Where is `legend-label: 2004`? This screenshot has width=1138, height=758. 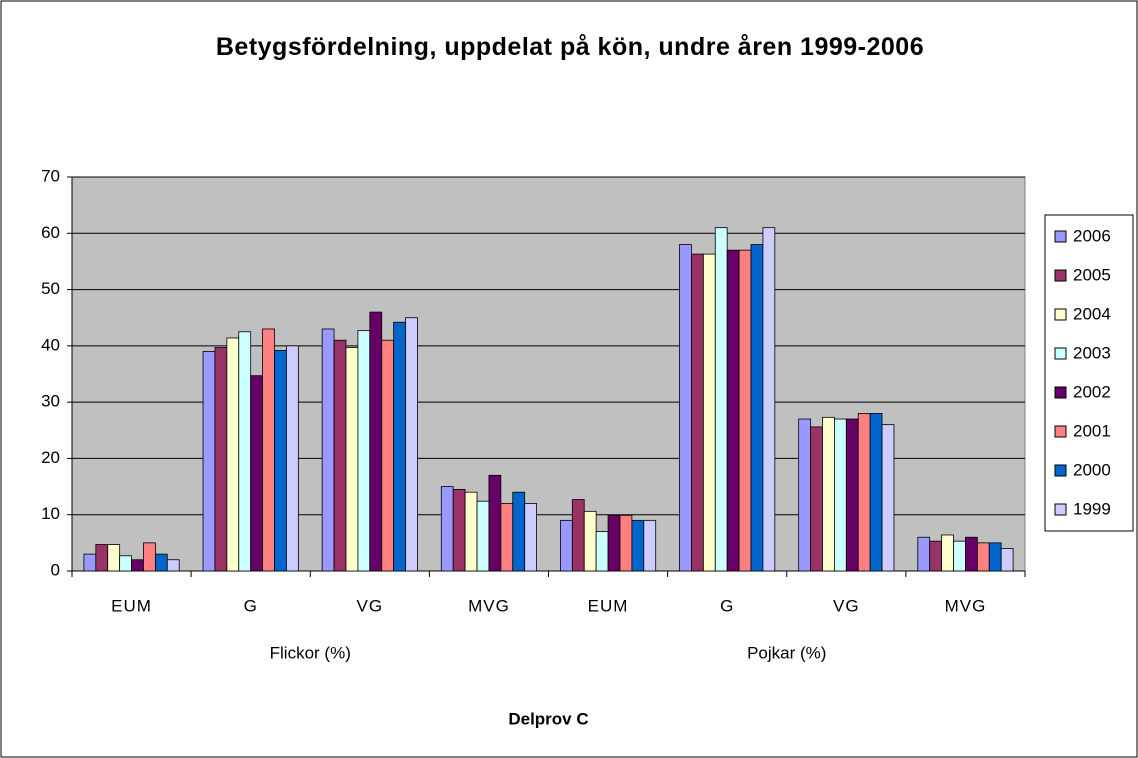
legend-label: 2004 is located at coordinates (1092, 313).